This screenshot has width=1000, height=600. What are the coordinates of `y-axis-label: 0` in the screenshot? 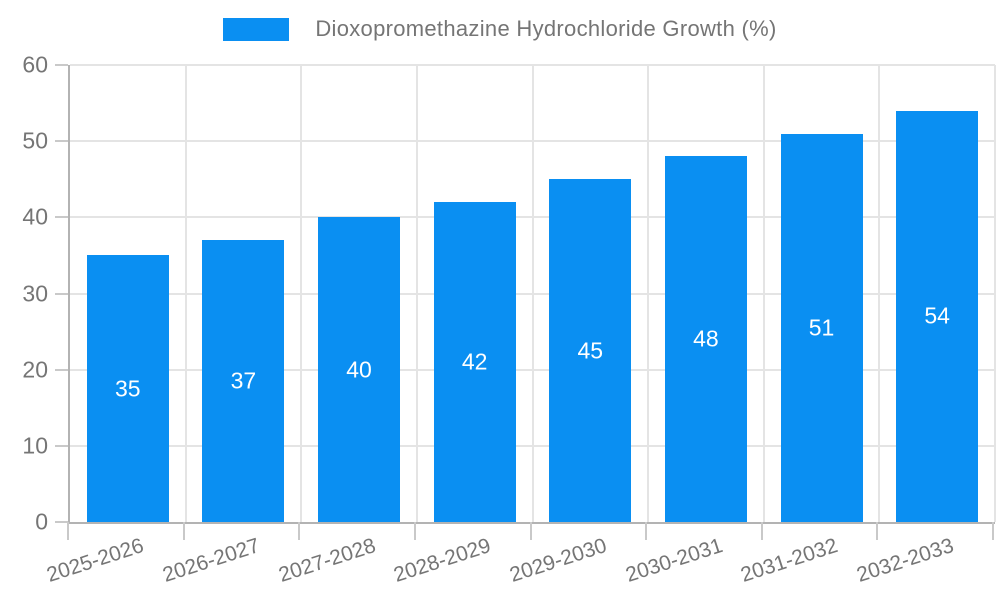 It's located at (41, 521).